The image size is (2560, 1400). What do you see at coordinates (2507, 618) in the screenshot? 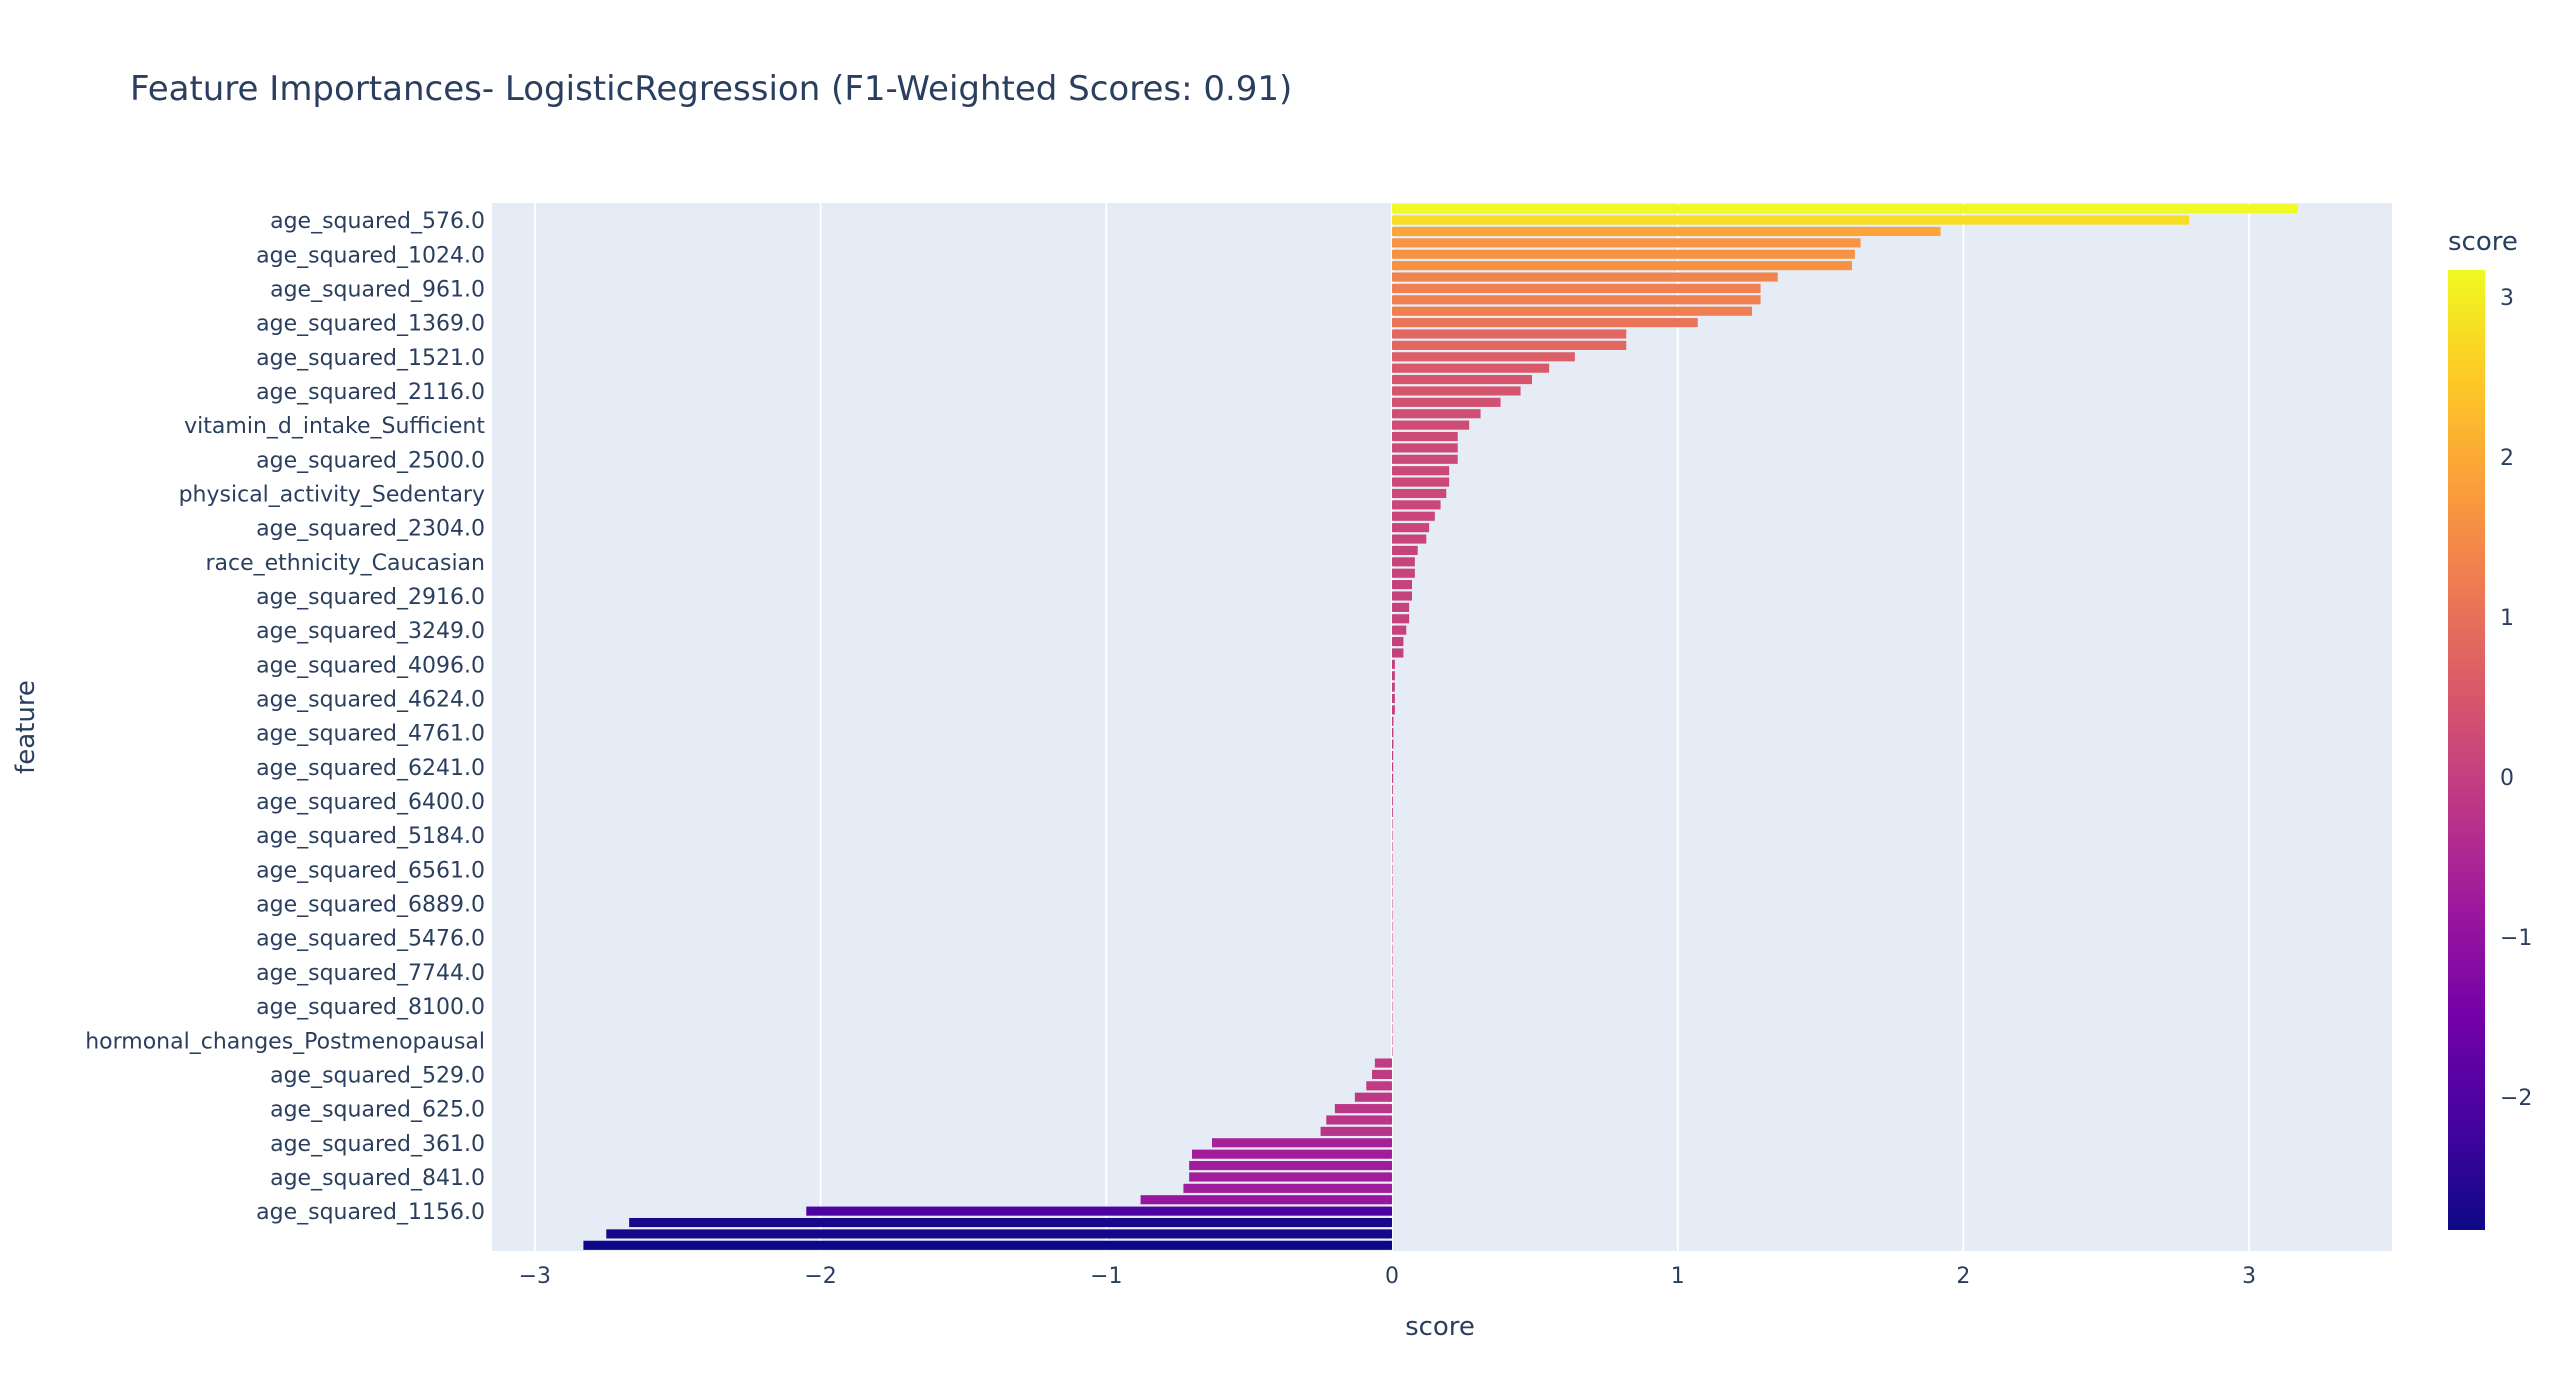
I see `colorbar-tick-label: 1` at bounding box center [2507, 618].